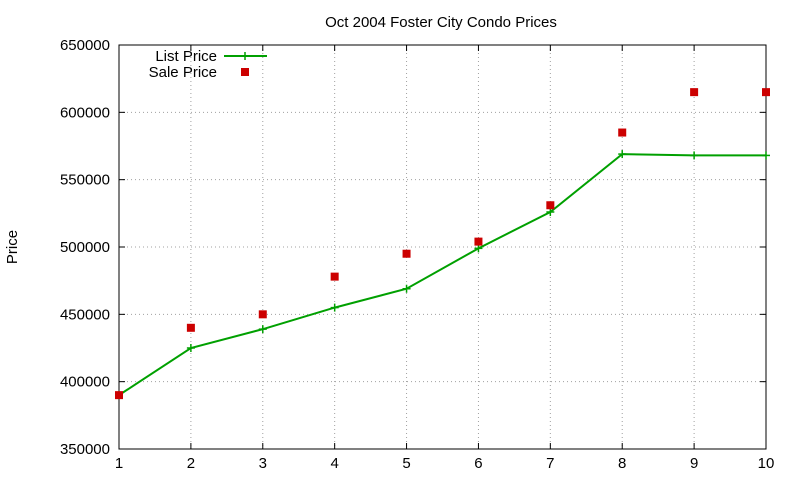  What do you see at coordinates (85, 247) in the screenshot?
I see `y-tick-label: 500000` at bounding box center [85, 247].